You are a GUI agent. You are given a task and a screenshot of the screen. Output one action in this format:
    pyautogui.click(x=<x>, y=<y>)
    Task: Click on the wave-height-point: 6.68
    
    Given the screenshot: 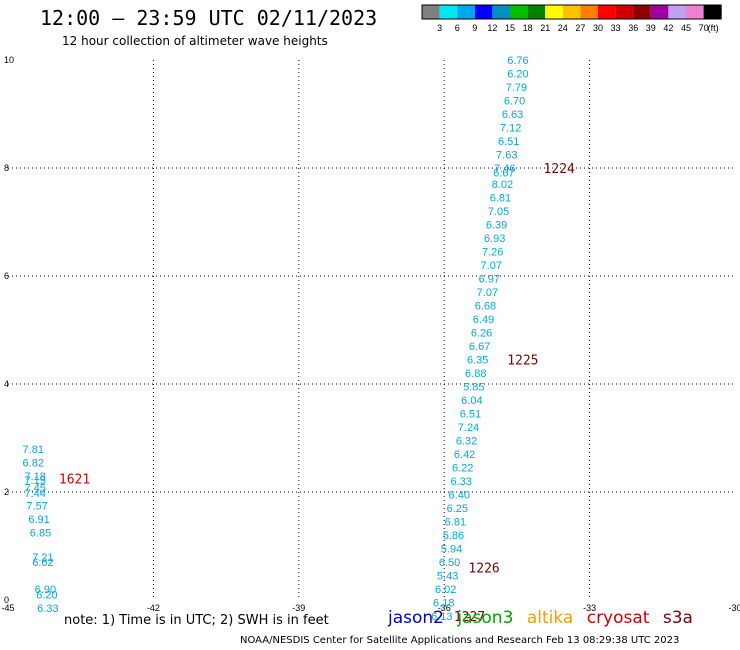 What is the action you would take?
    pyautogui.click(x=485, y=307)
    